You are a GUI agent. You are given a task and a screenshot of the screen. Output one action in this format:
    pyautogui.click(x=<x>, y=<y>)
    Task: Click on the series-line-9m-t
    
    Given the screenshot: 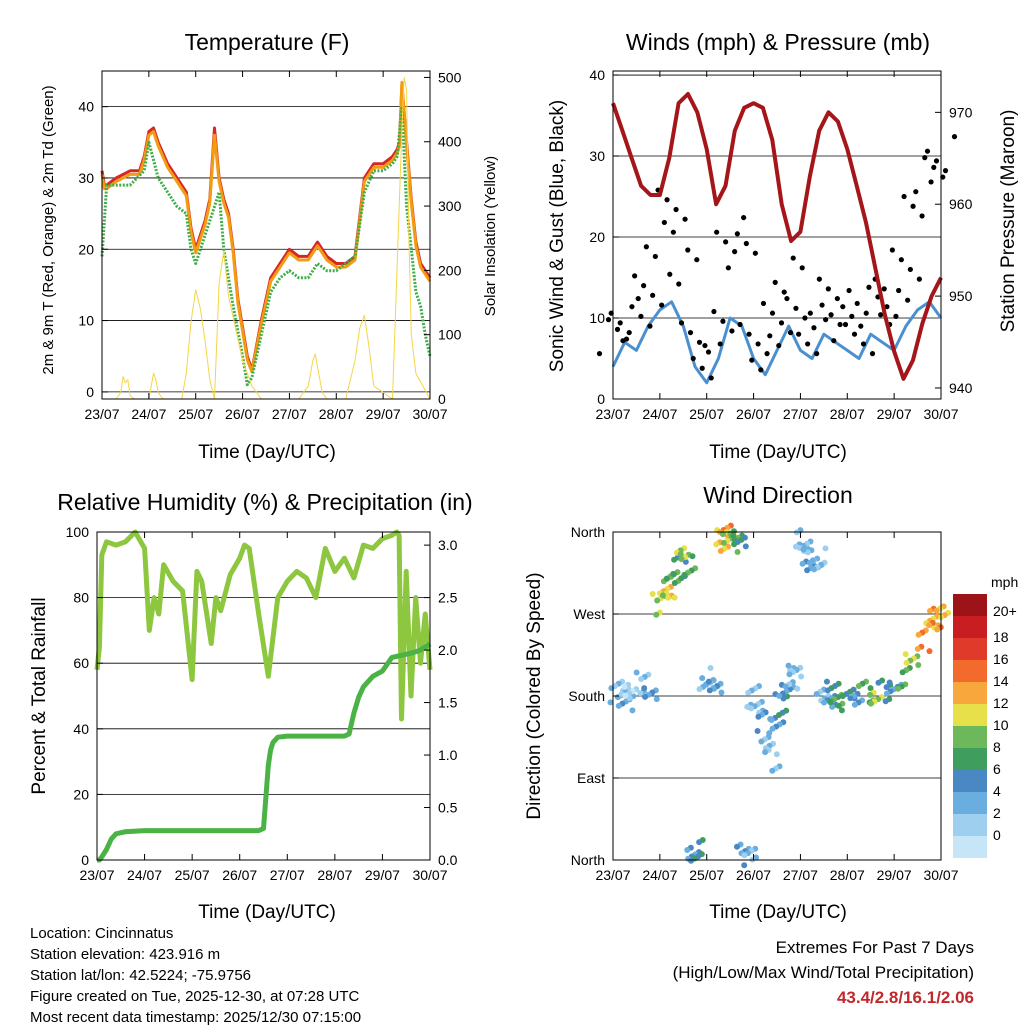 What is the action you would take?
    pyautogui.click(x=266, y=227)
    